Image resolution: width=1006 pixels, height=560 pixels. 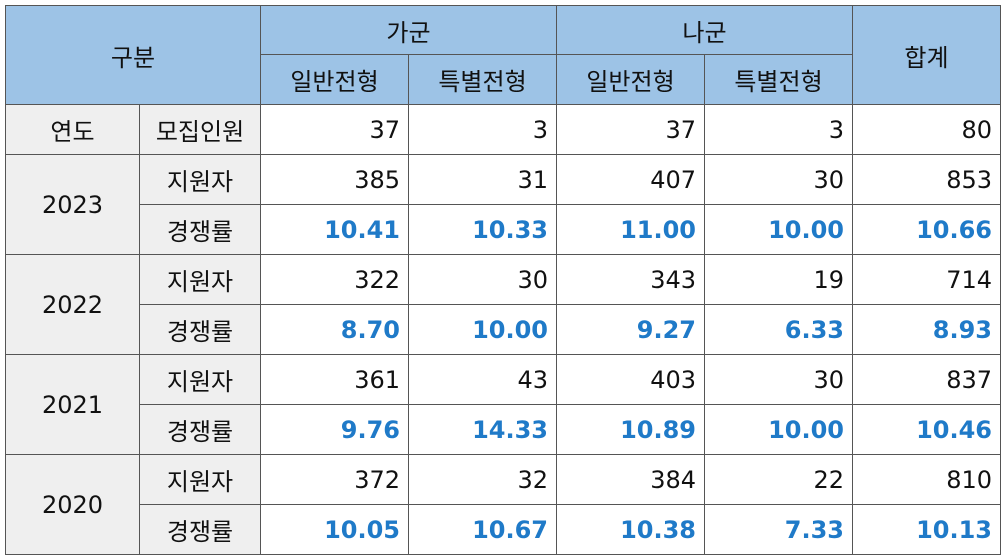 I want to click on ratio-ga-special: 14.33, so click(x=482, y=429).